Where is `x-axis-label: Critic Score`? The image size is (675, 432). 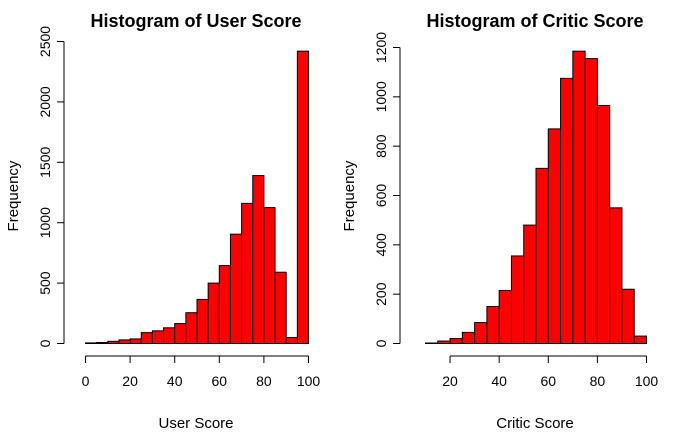
x-axis-label: Critic Score is located at coordinates (535, 423).